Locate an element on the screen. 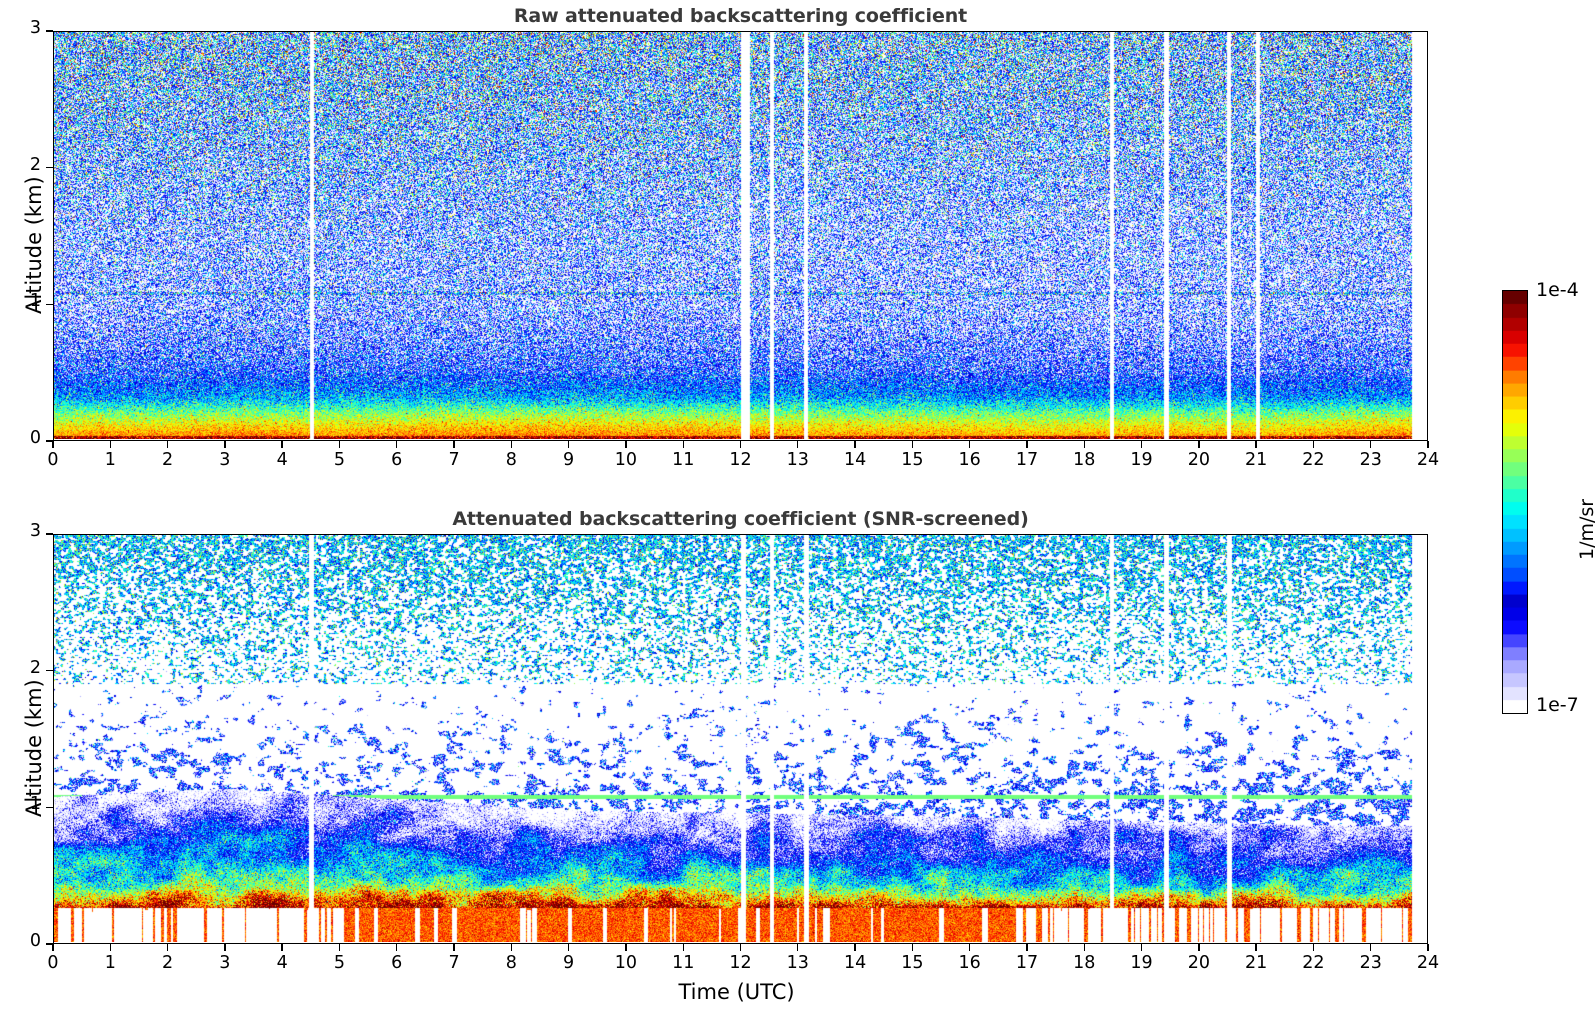 This screenshot has width=1595, height=1020. y-tick-label-bot-2: 2 is located at coordinates (35, 667).